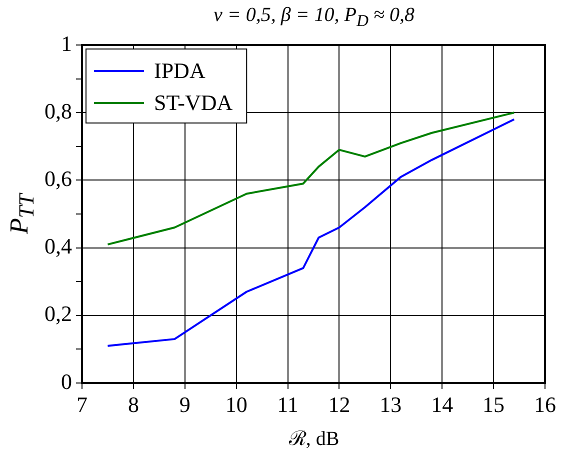 The width and height of the screenshot is (562, 461). Describe the element at coordinates (66, 43) in the screenshot. I see `y-tick-label: 1` at that location.